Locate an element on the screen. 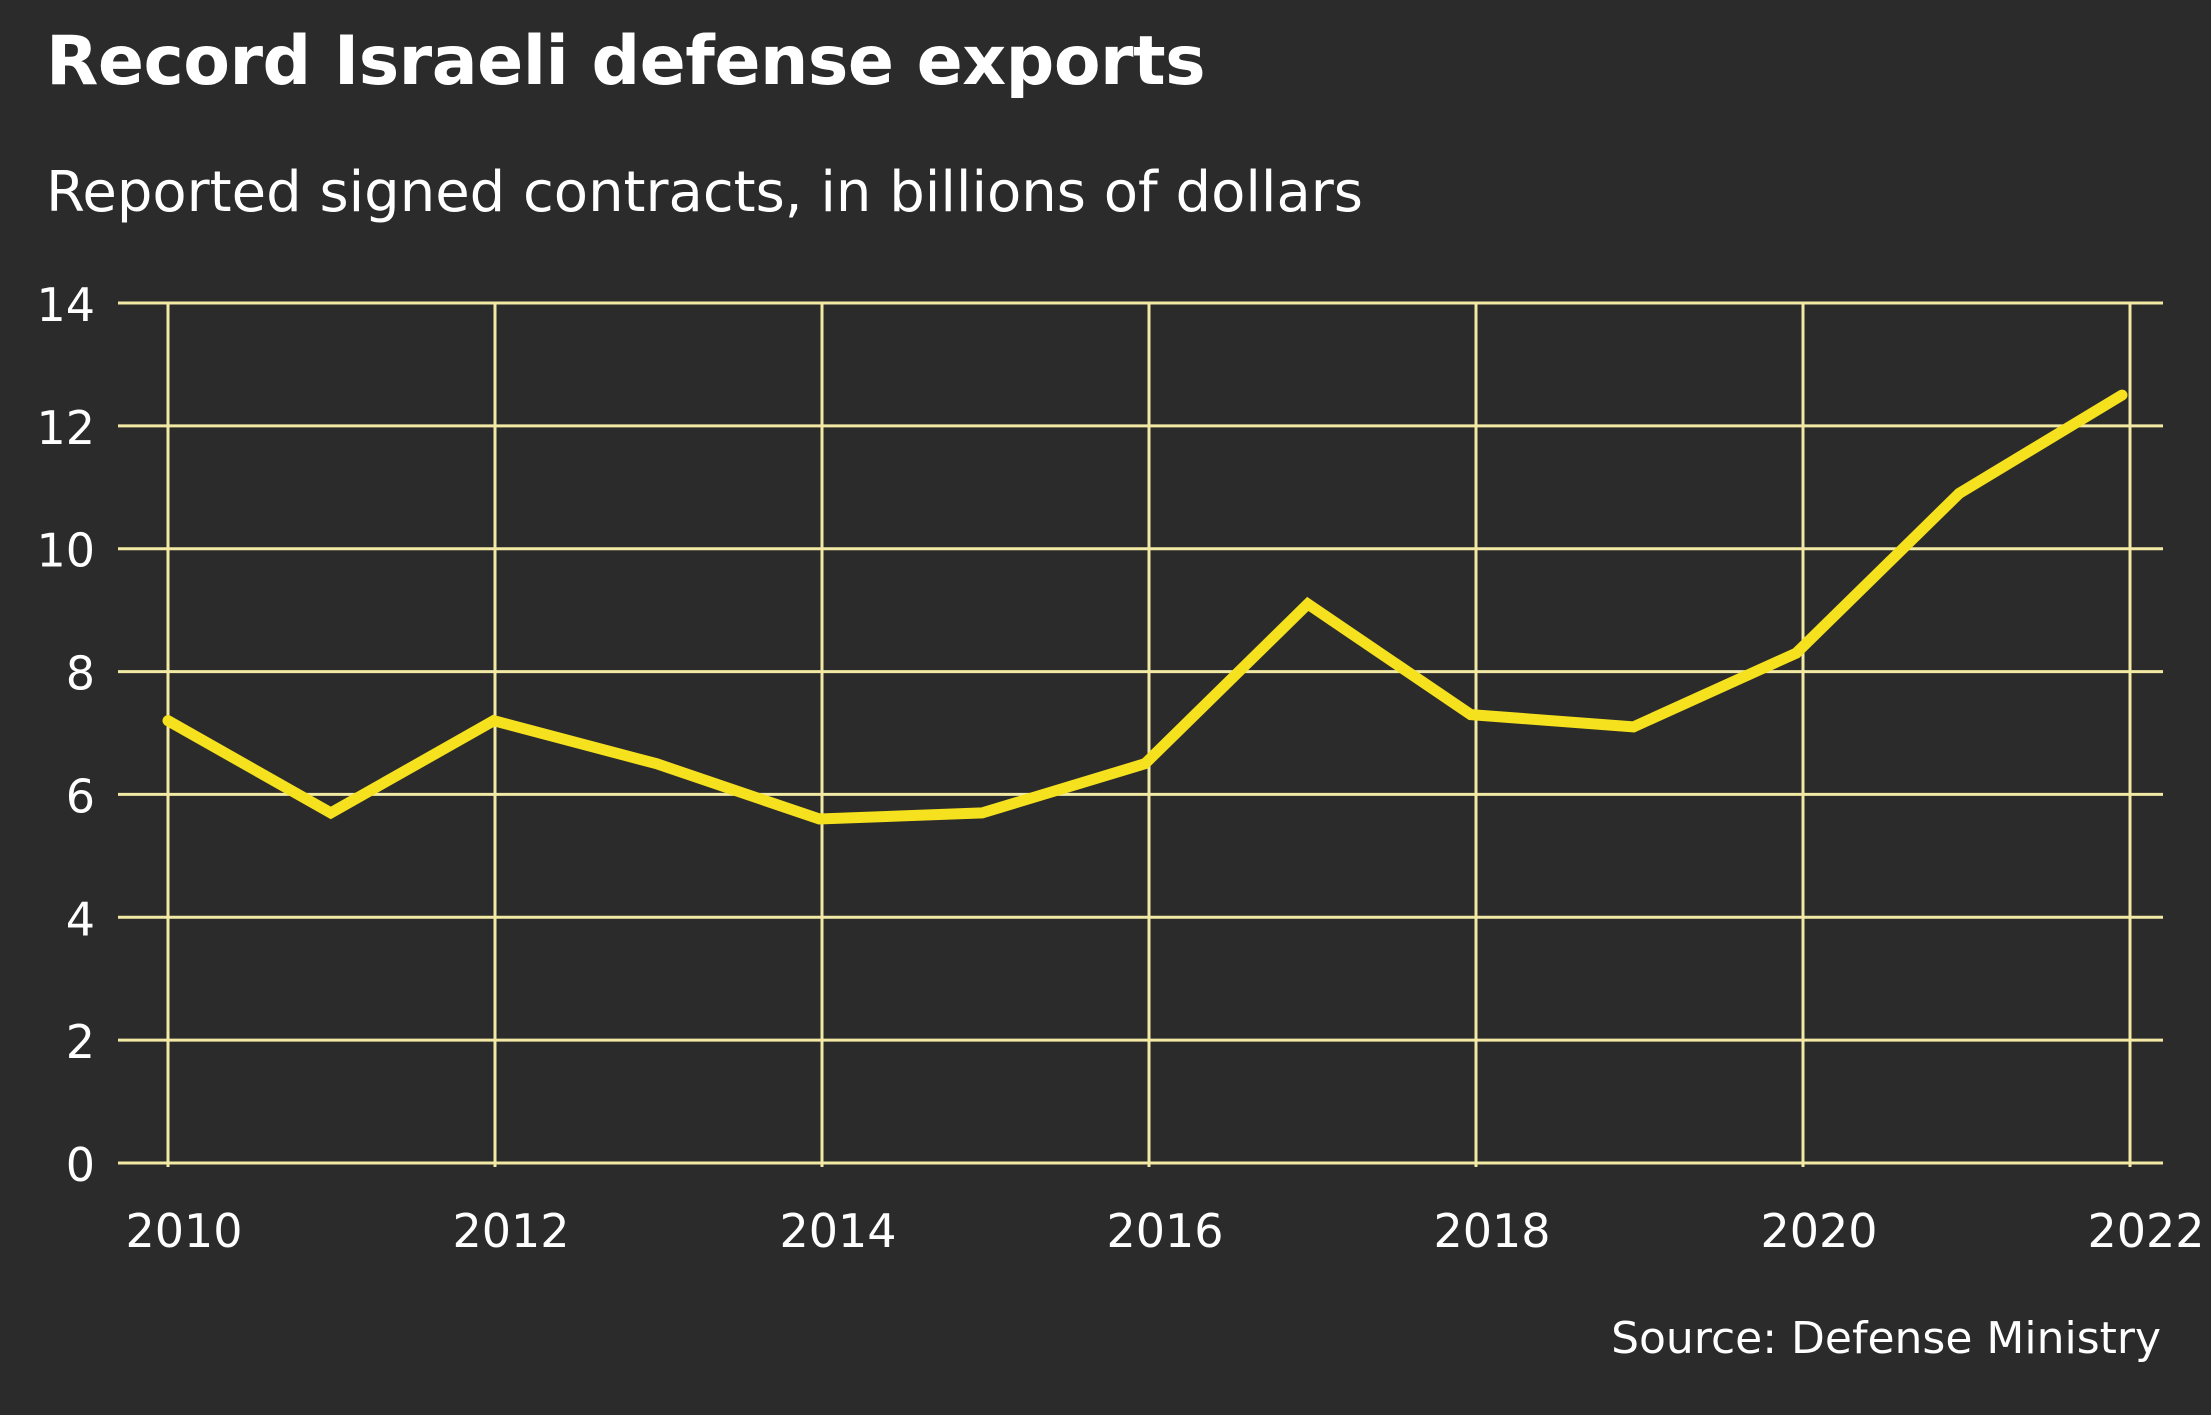 The width and height of the screenshot is (2211, 1415). y-tick-label-12: 12 is located at coordinates (65, 428).